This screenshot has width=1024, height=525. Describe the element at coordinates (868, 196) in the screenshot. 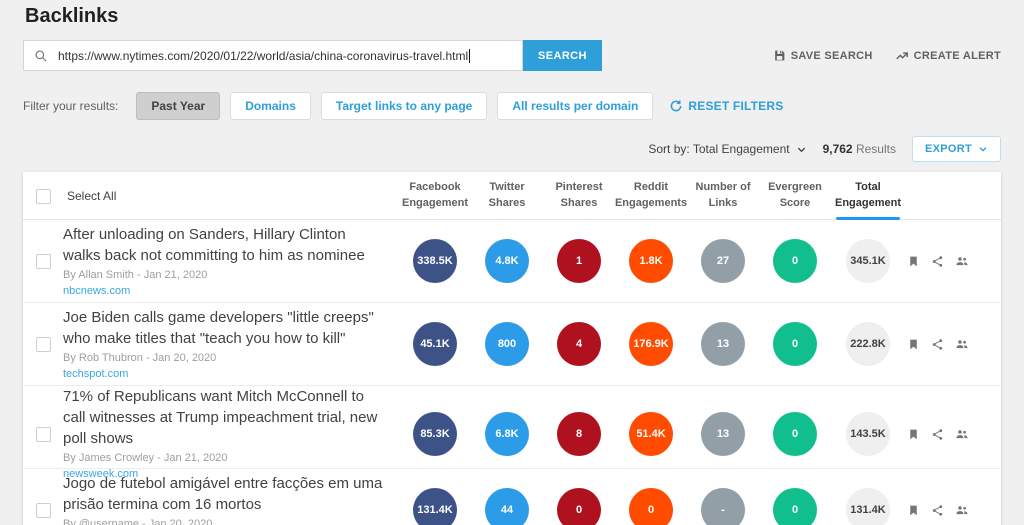

I see `column-total-engagement: Total Engagement` at that location.